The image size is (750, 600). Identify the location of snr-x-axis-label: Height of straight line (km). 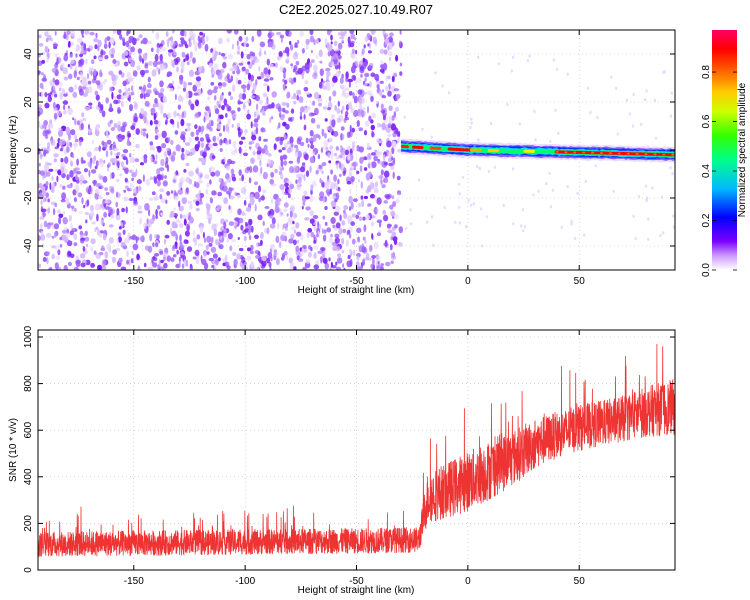
(356, 590).